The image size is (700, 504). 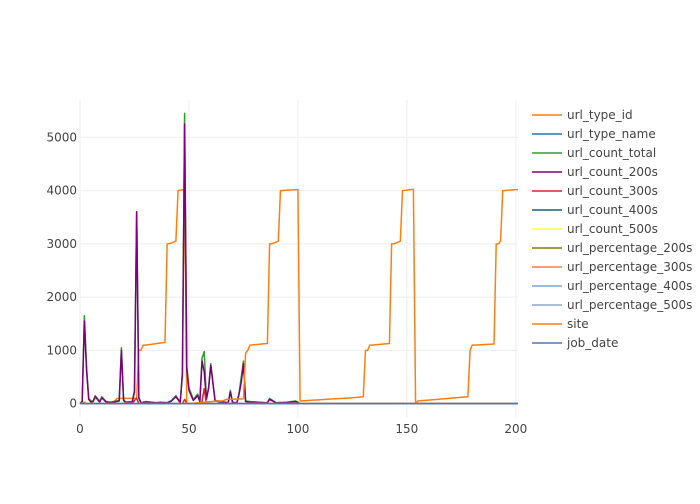 I want to click on y-tick-label: 2000, so click(x=61, y=297).